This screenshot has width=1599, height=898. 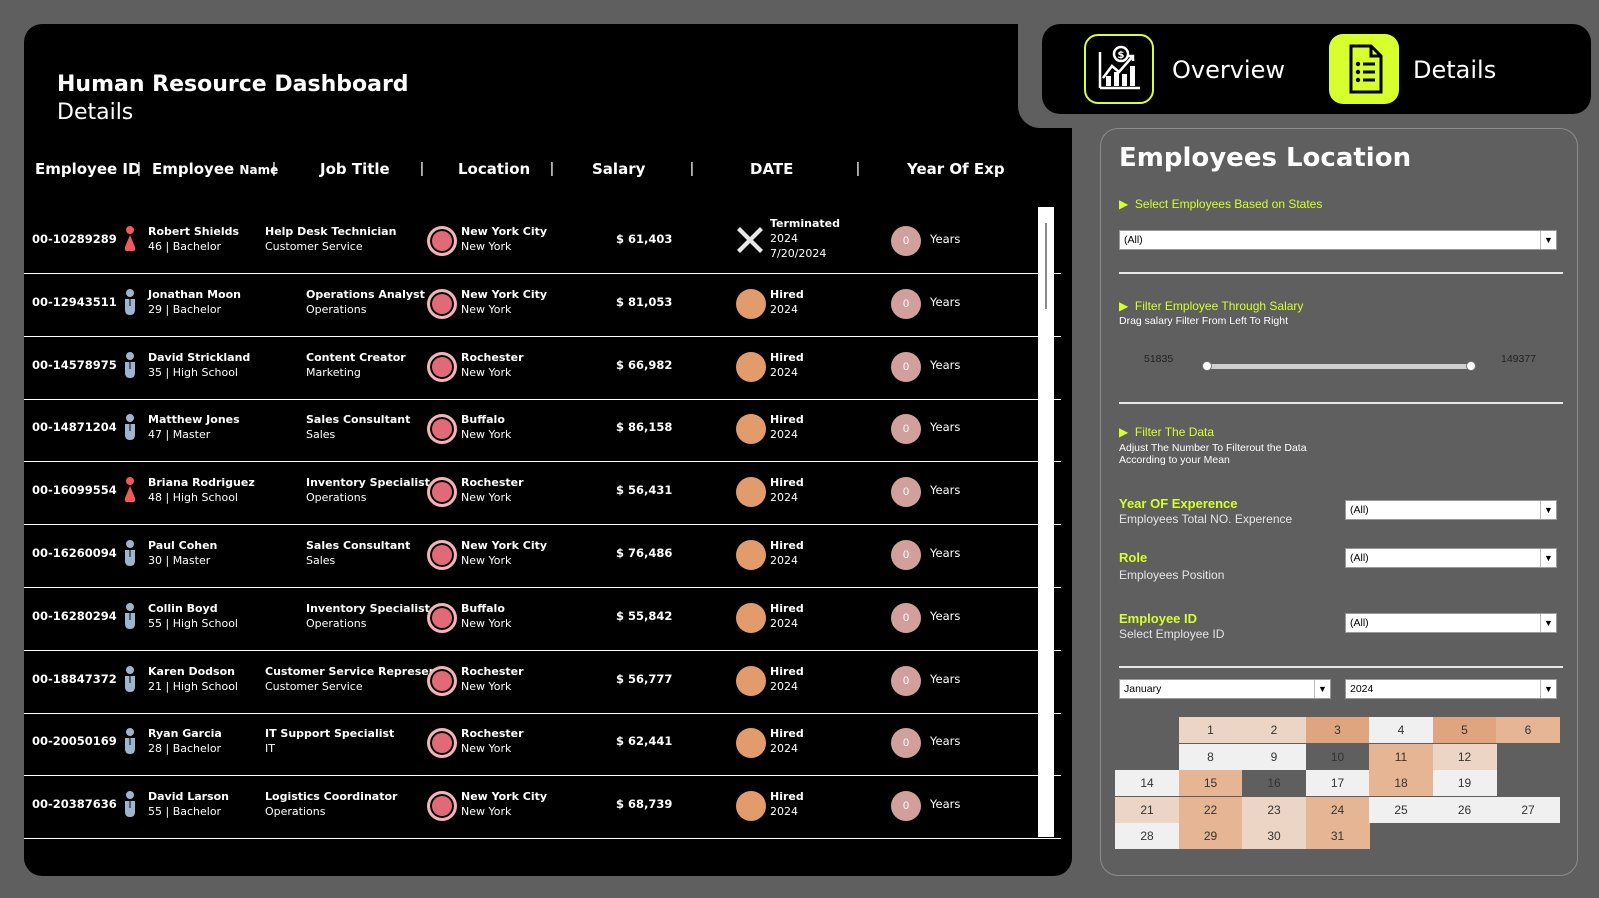 What do you see at coordinates (1401, 756) in the screenshot?
I see `calendar-day: 11` at bounding box center [1401, 756].